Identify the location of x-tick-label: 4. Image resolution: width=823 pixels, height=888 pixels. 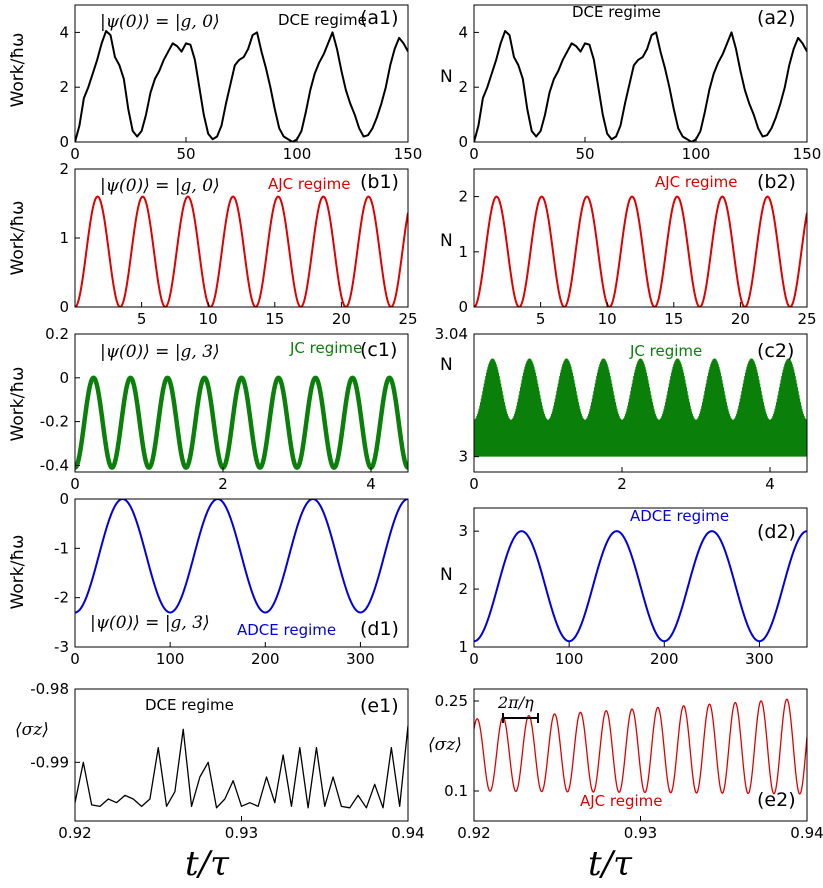
(770, 484).